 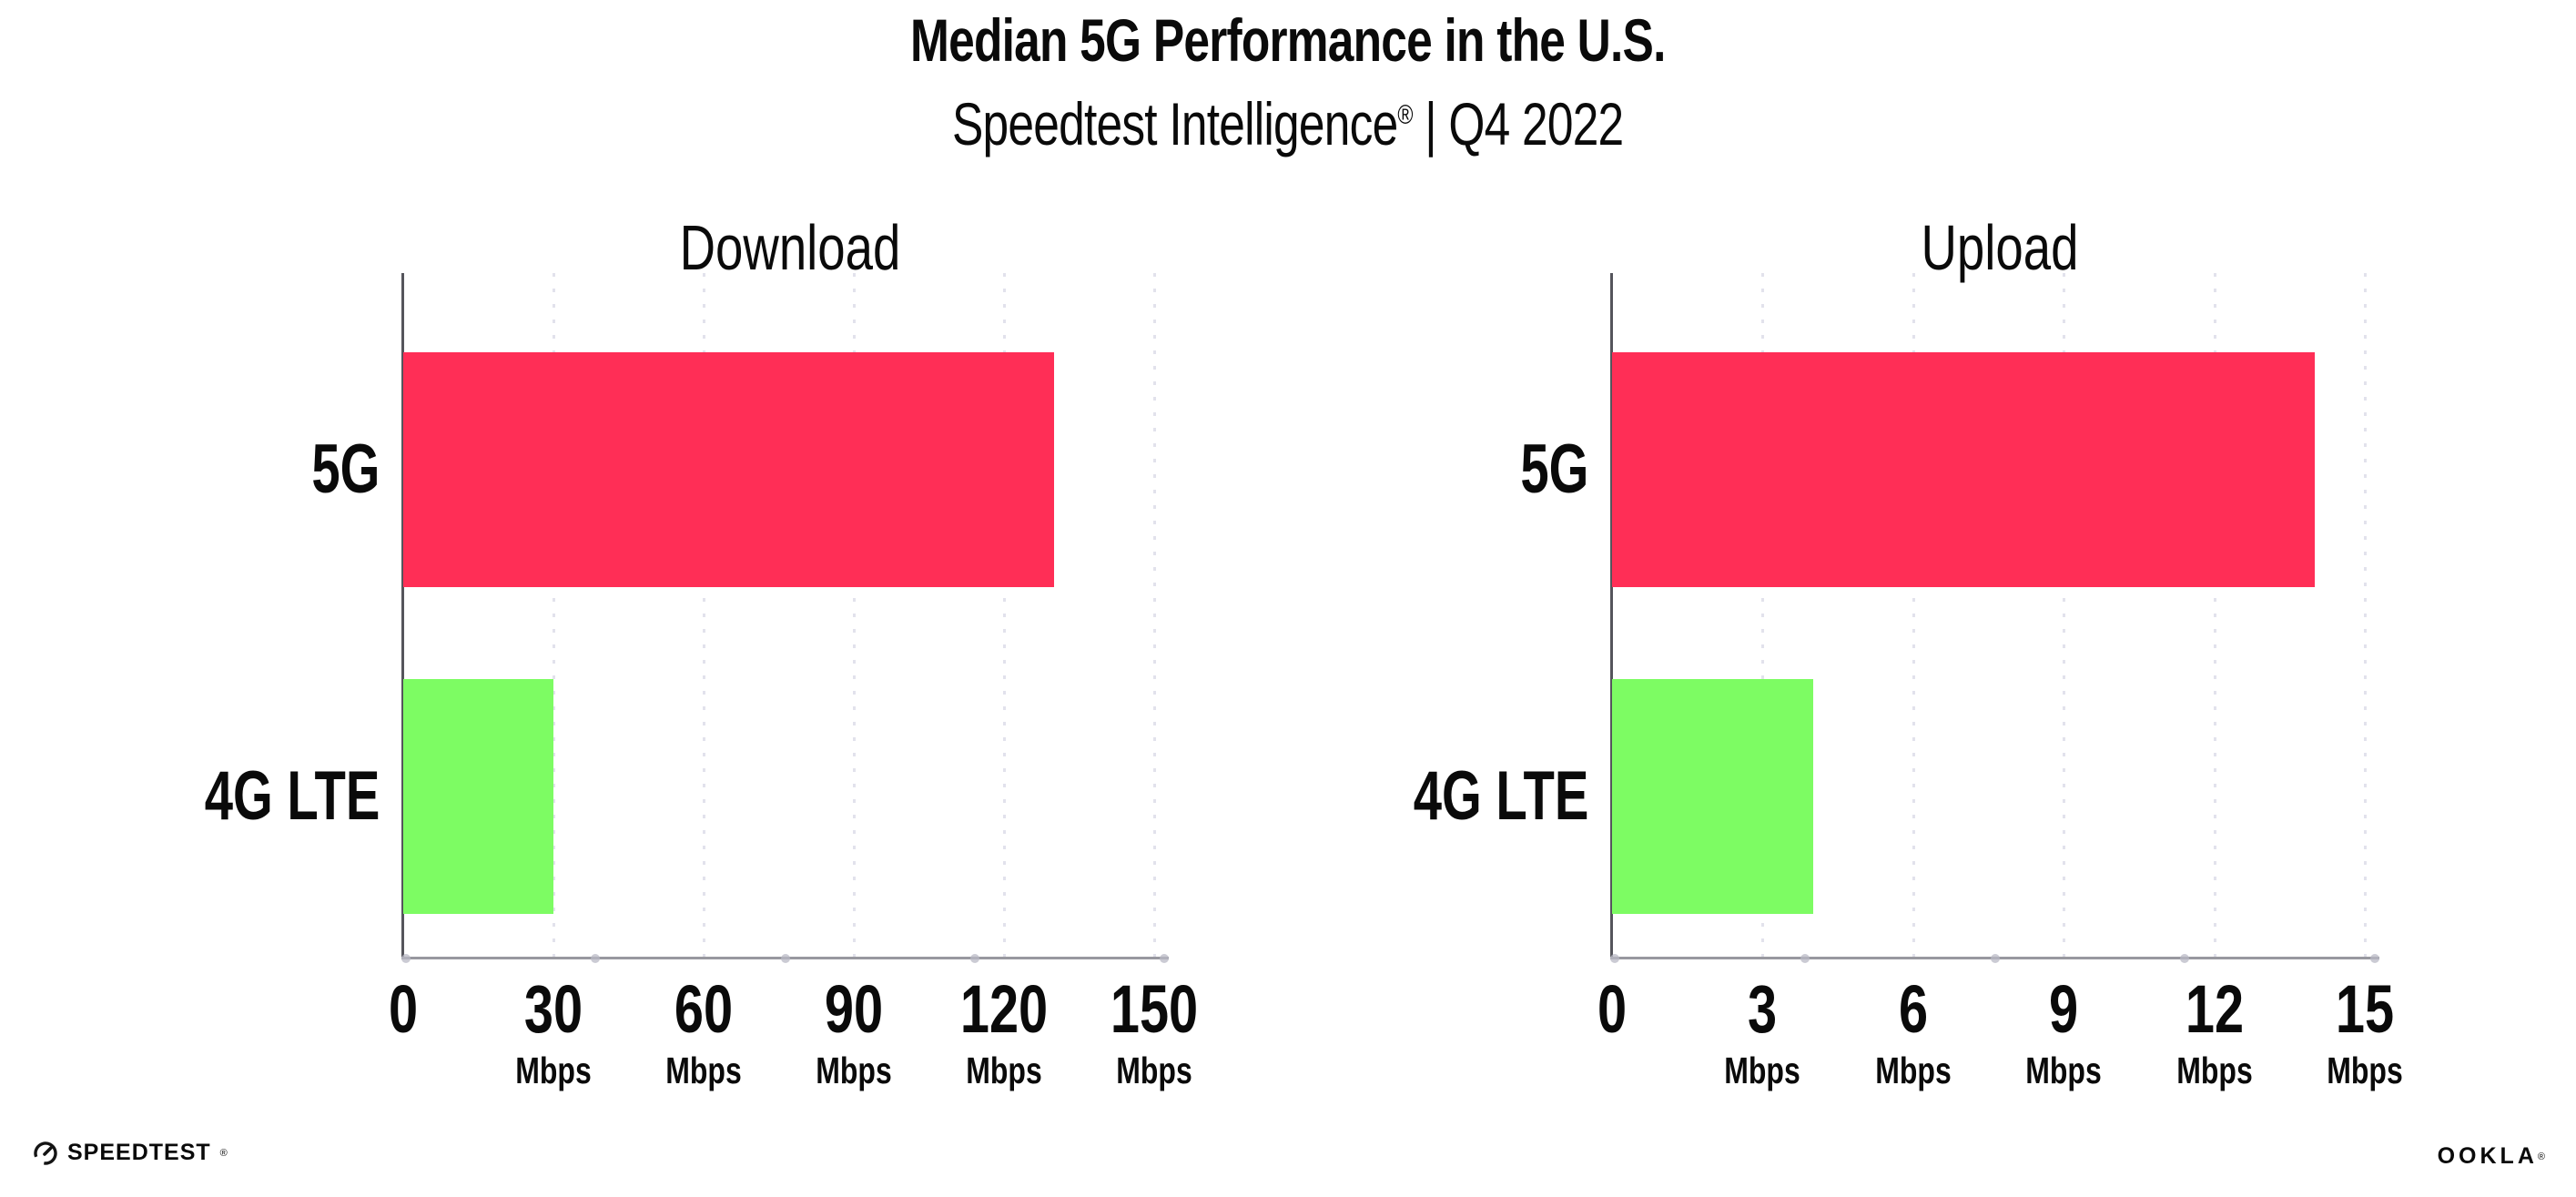 I want to click on tick-label: 12, so click(x=2213, y=1010).